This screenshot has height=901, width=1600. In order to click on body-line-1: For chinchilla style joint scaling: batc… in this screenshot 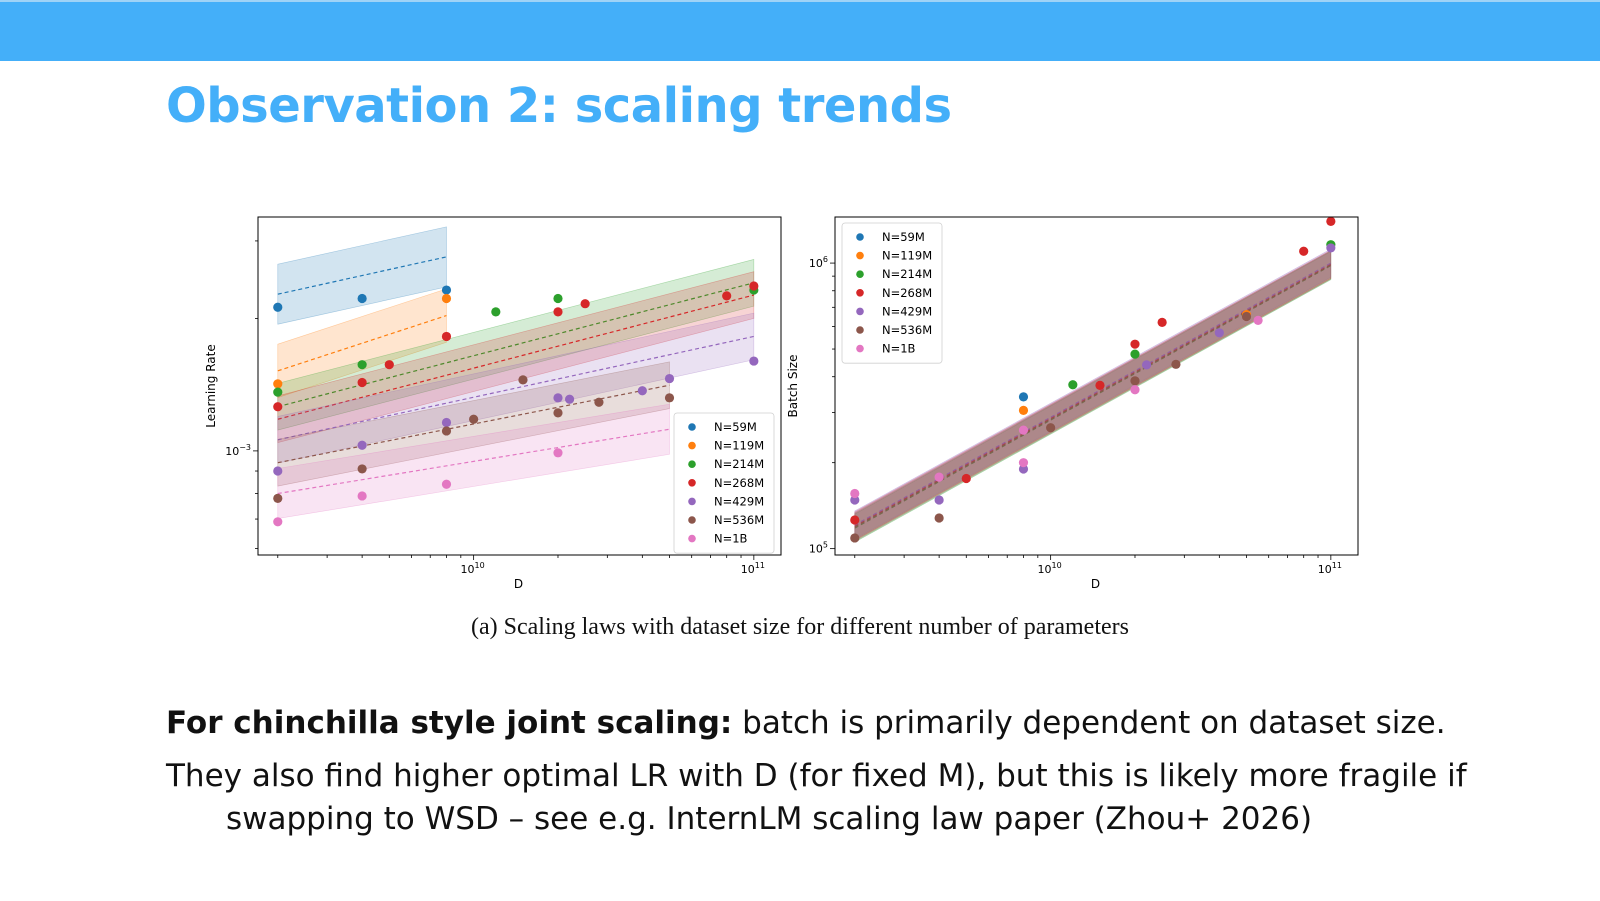, I will do `click(831, 723)`.